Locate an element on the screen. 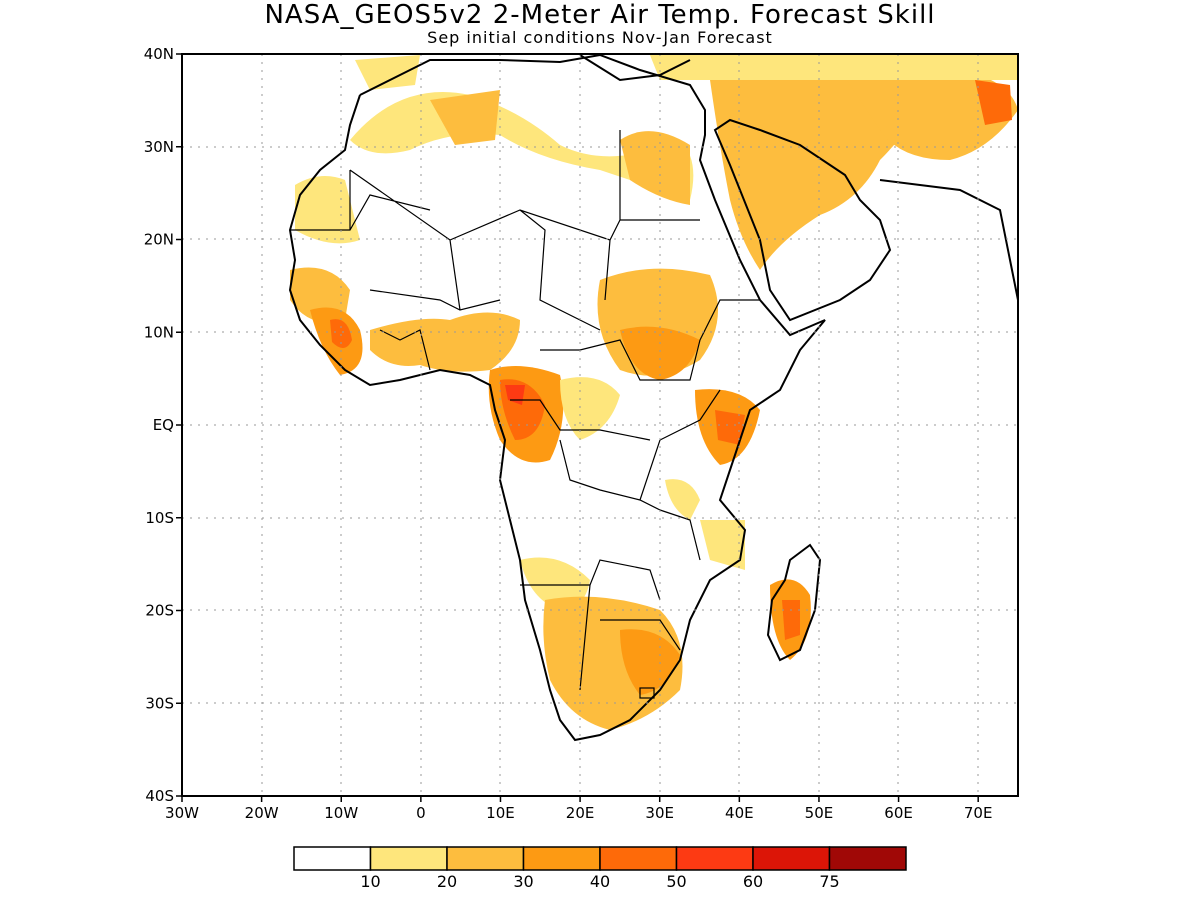  map-subtitle: Sep initial conditions Nov-Jan Forecast is located at coordinates (600, 37).